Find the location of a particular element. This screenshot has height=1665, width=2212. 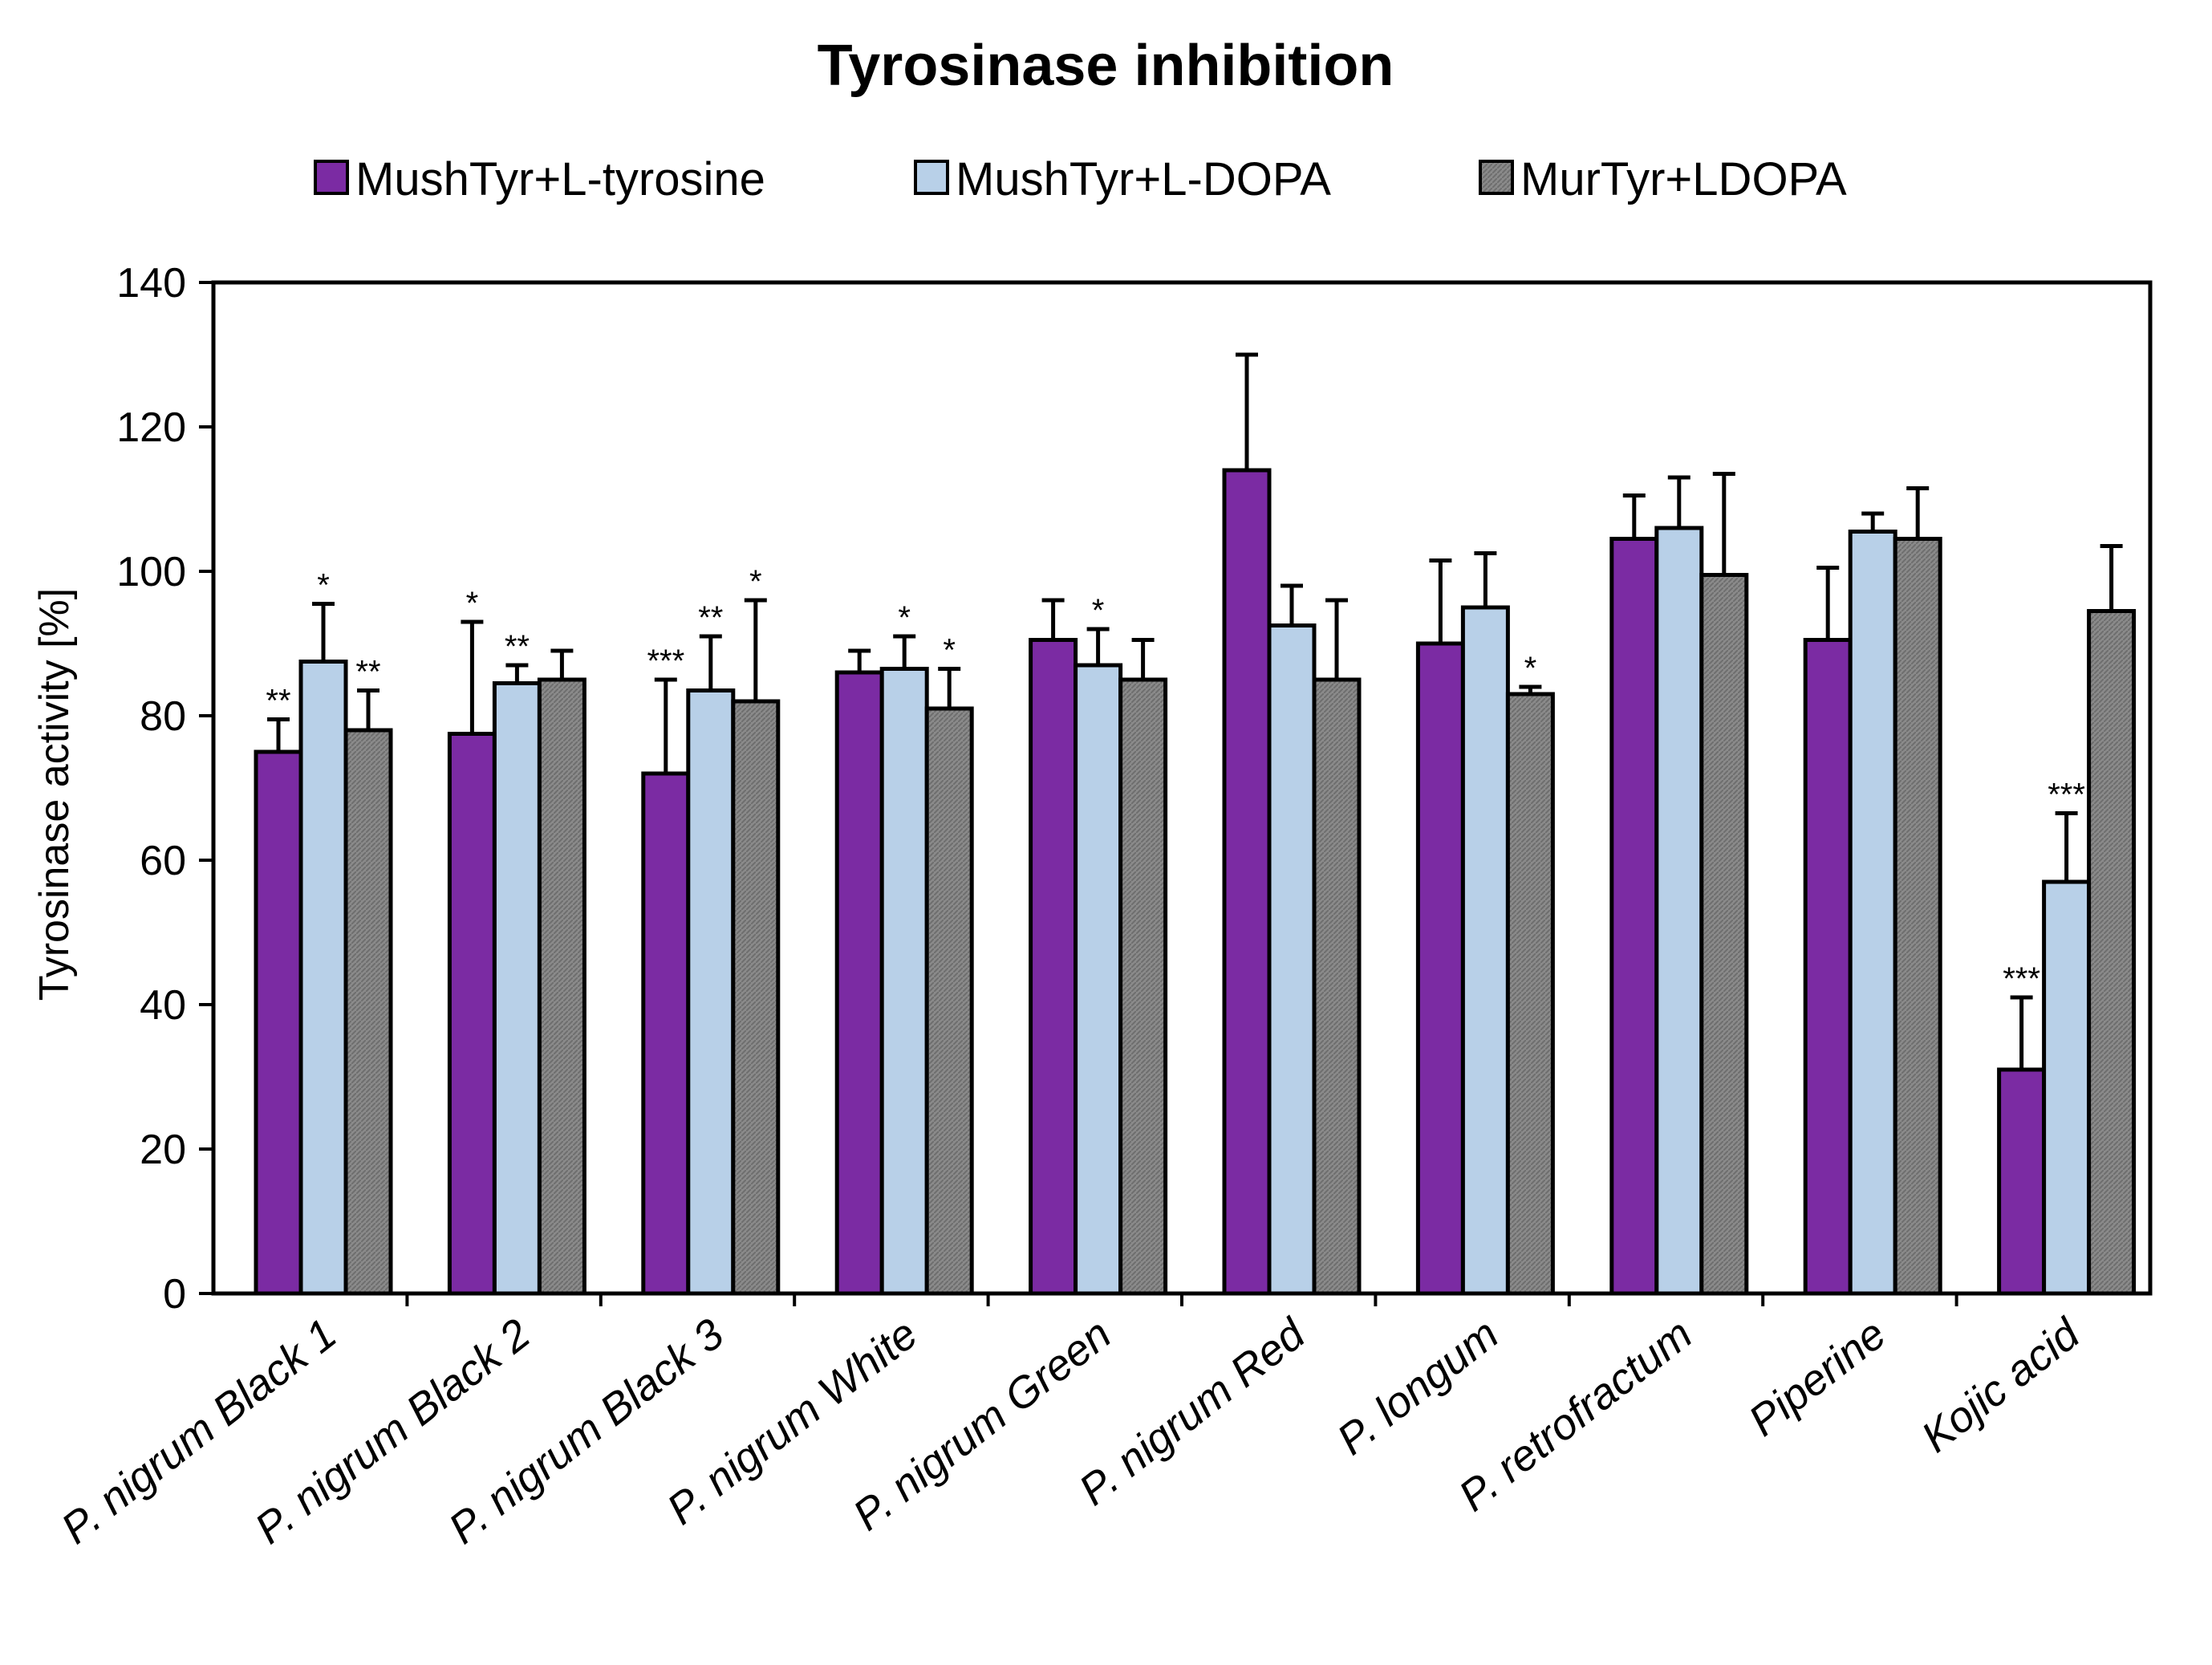

error-bar-s3-c5 is located at coordinates (1143, 659).